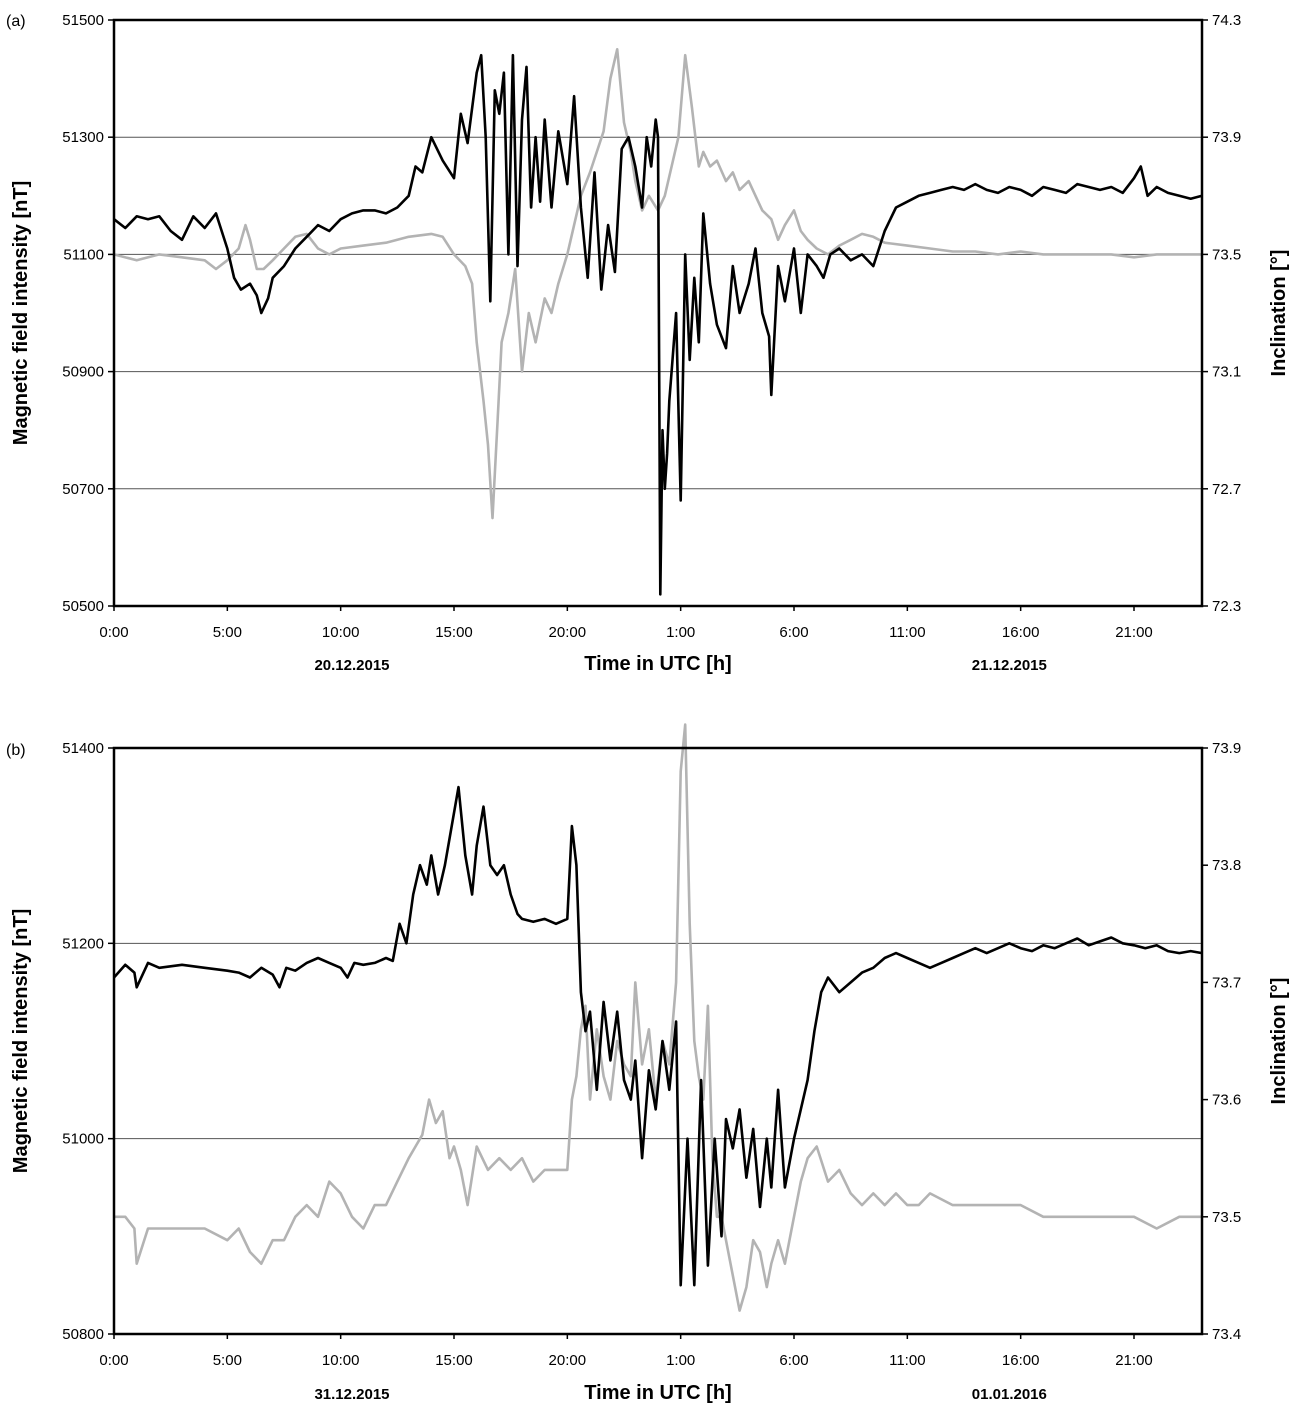  Describe the element at coordinates (1226, 606) in the screenshot. I see `panel-a-right-tick-label-0: 72.3` at that location.